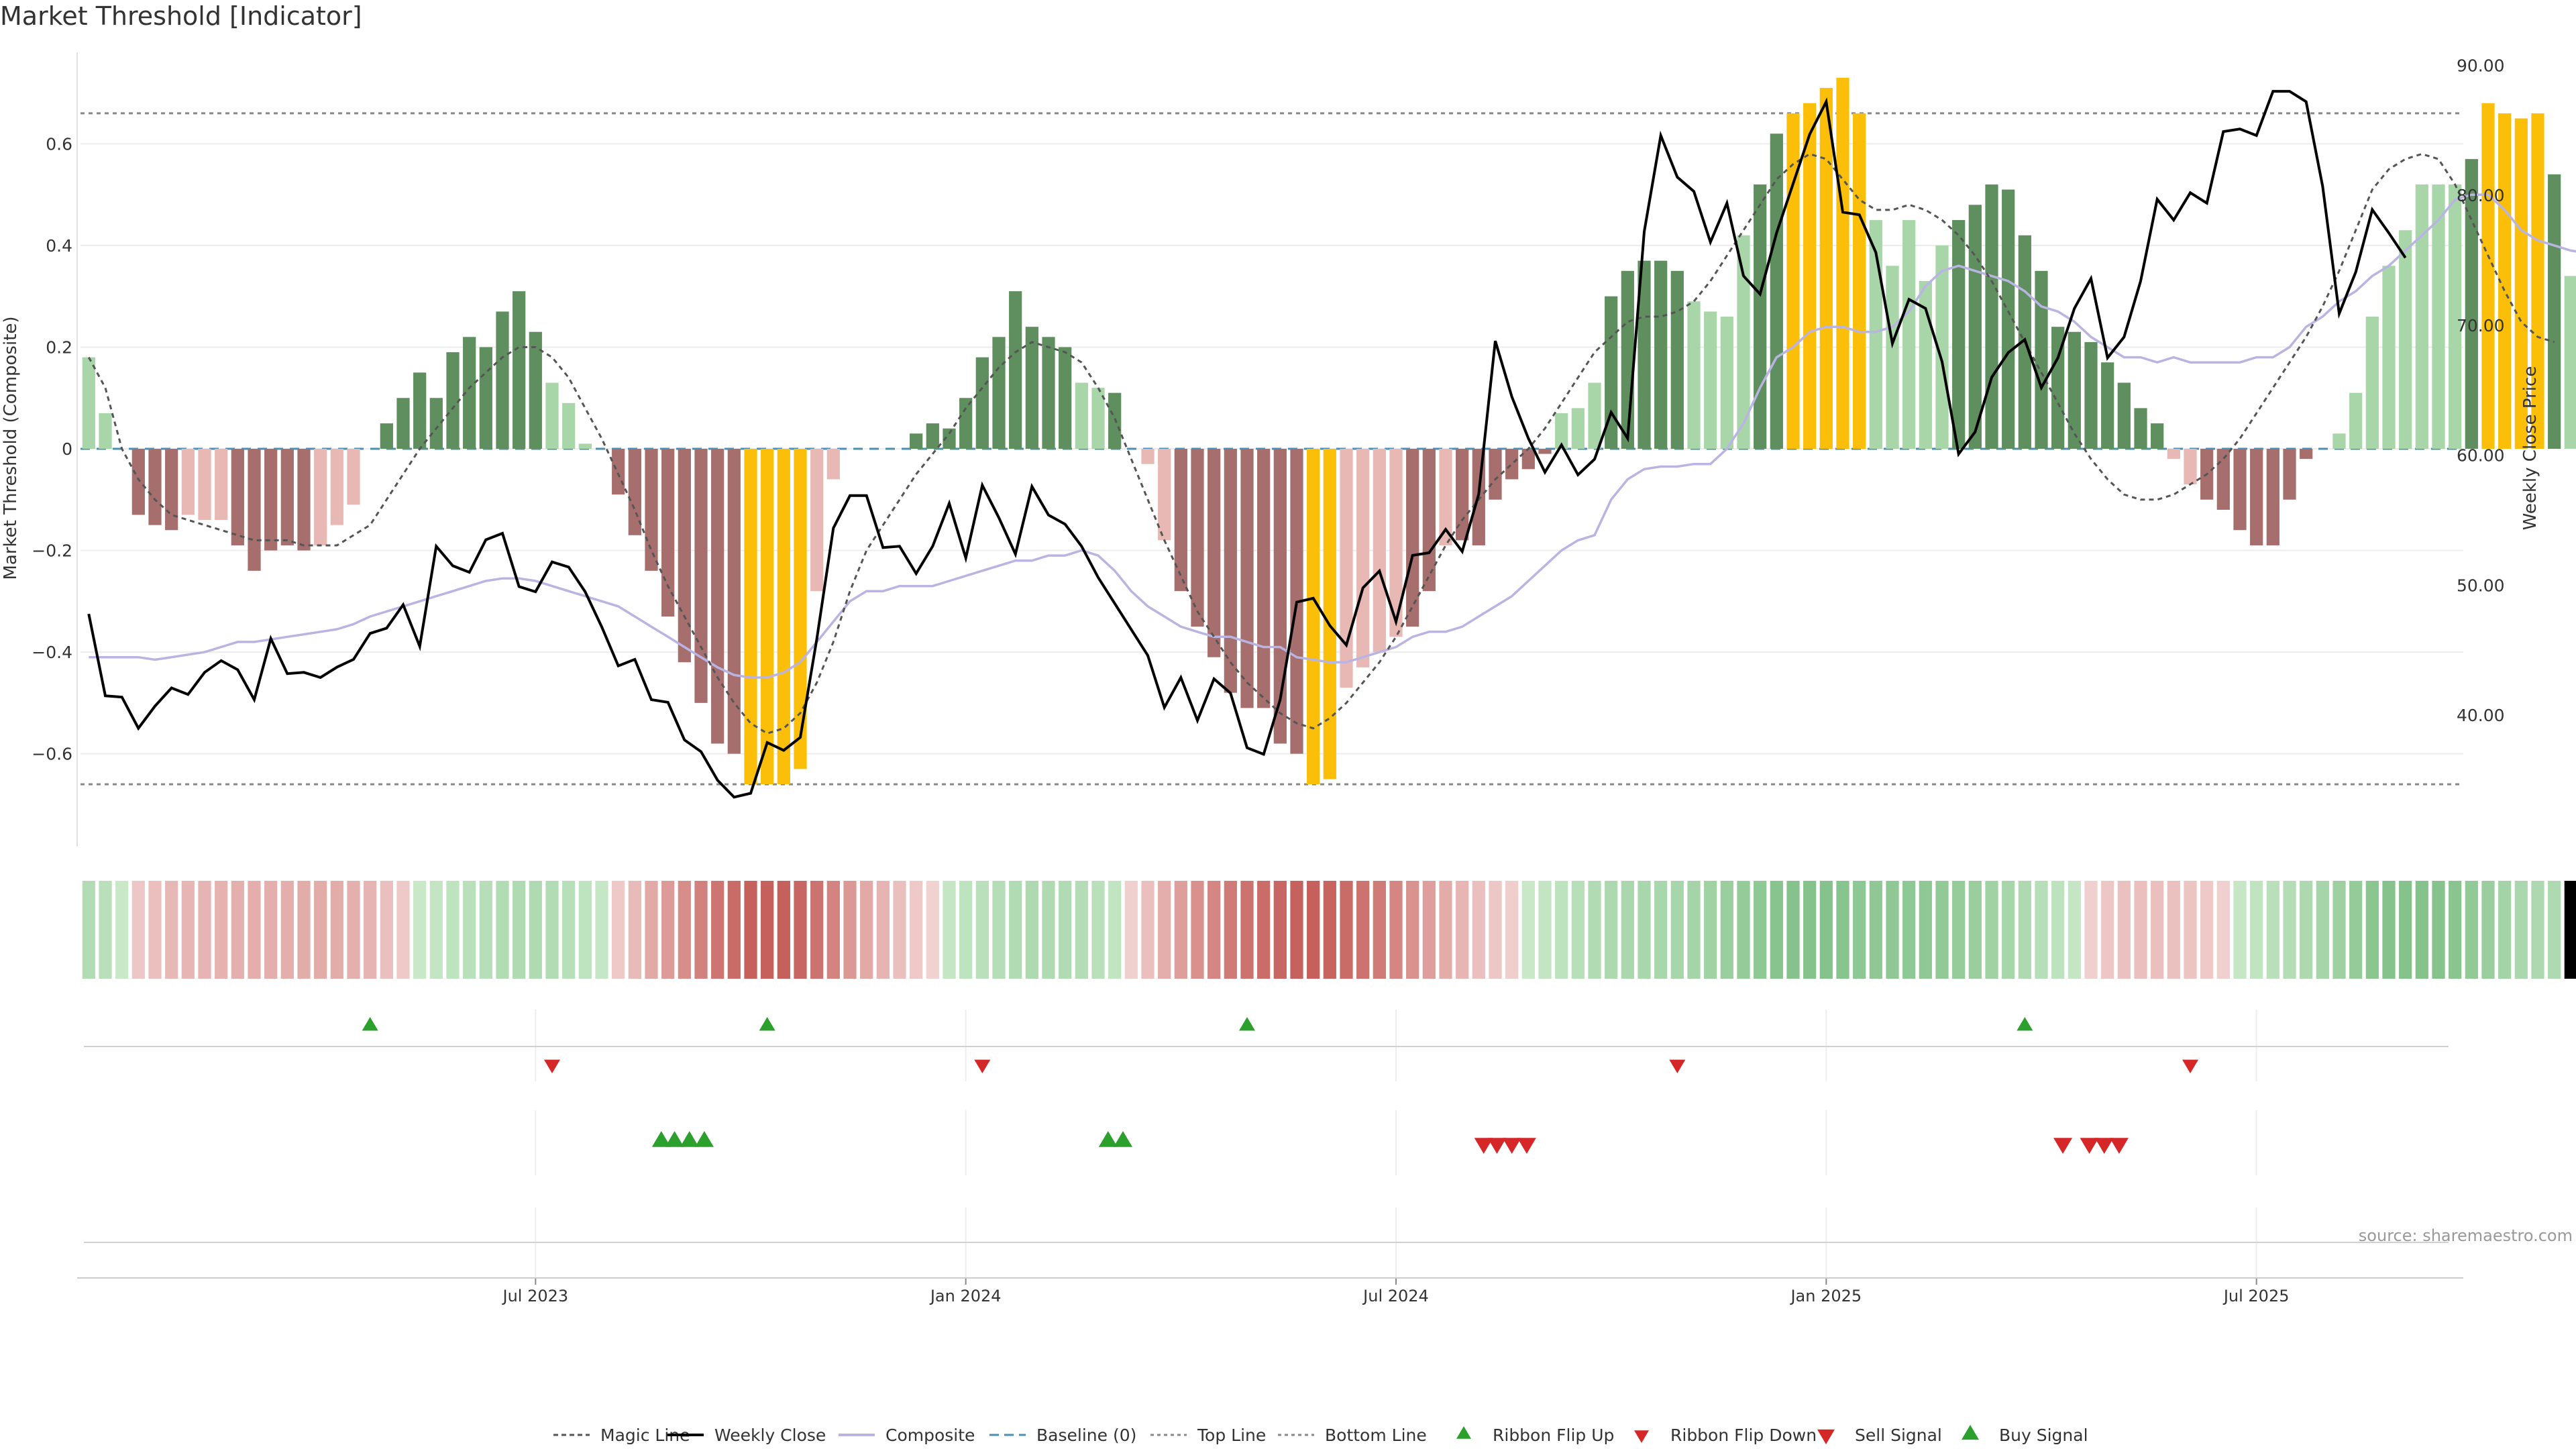 This screenshot has height=1449, width=2576. Describe the element at coordinates (1329, 930) in the screenshot. I see `ribbon-strip` at that location.